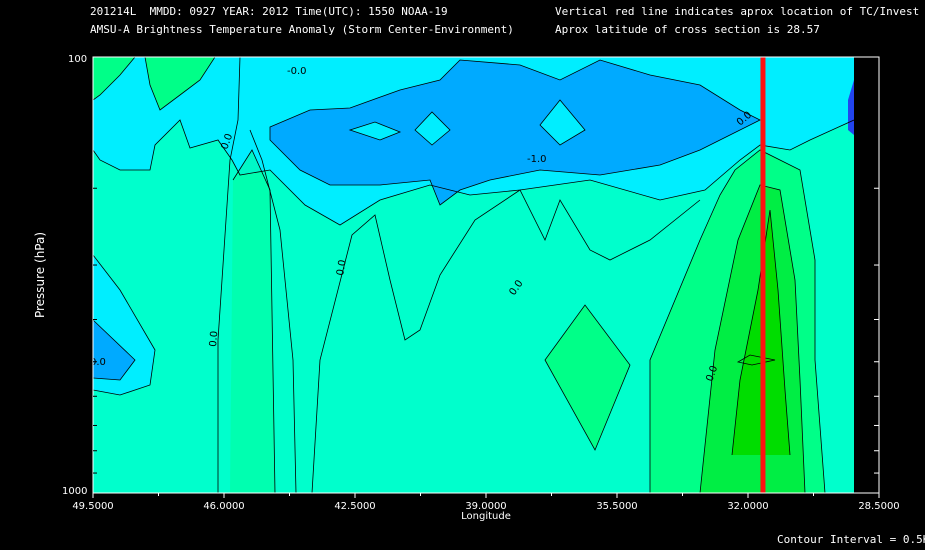  What do you see at coordinates (878, 506) in the screenshot?
I see `x-tick-label-6: 28.5000` at bounding box center [878, 506].